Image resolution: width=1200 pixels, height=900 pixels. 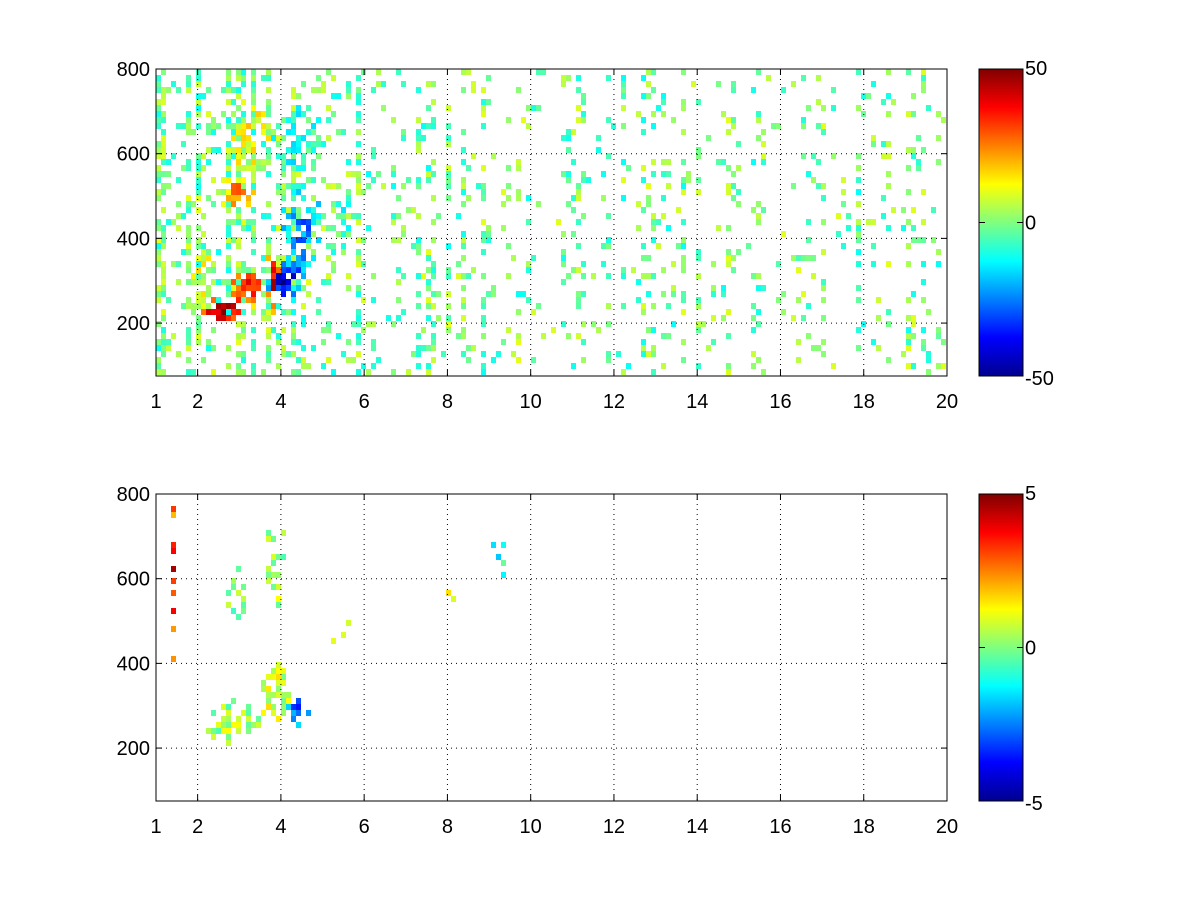 I want to click on x-tick-label: 6, so click(x=364, y=402).